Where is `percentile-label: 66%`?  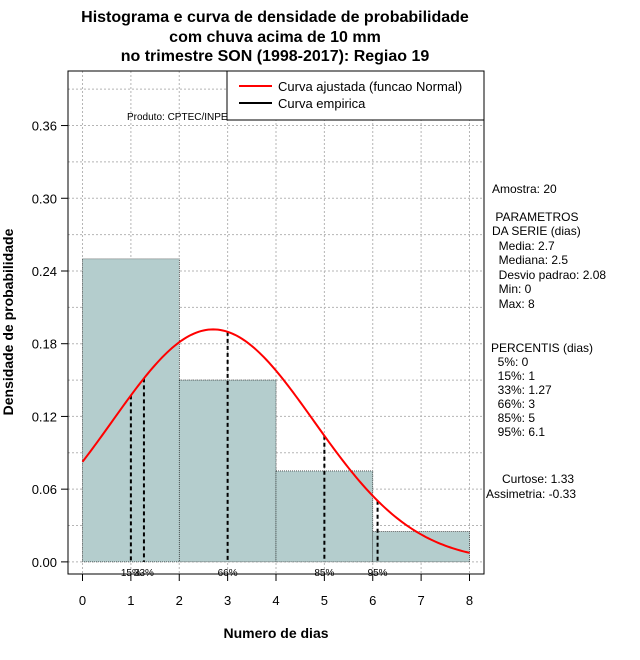
percentile-label: 66% is located at coordinates (228, 573).